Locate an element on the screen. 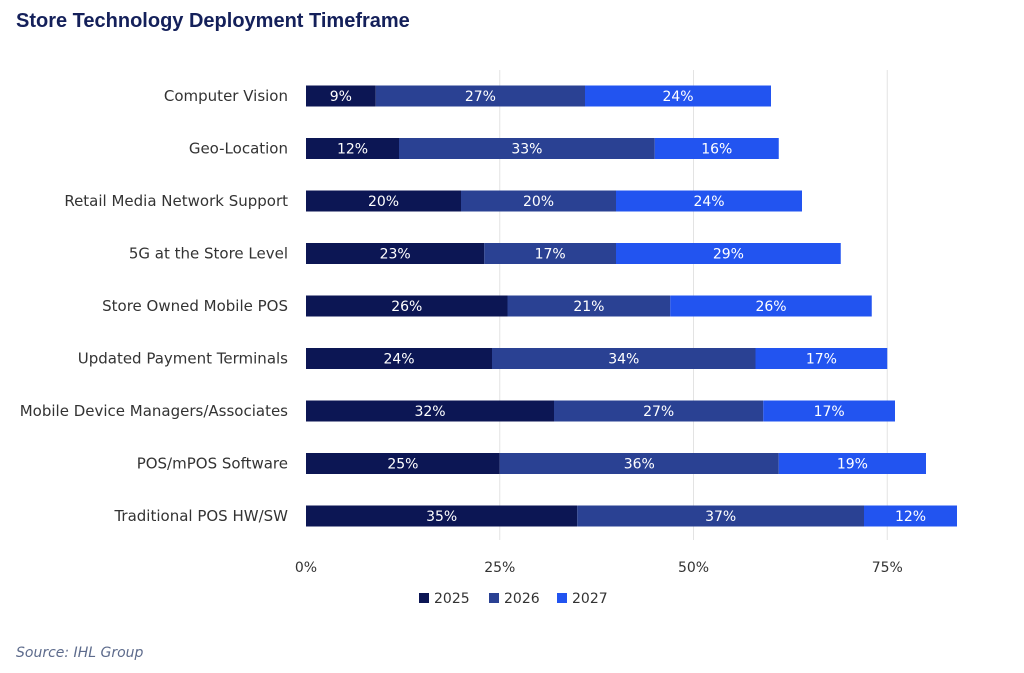 This screenshot has width=1024, height=673. category-label: Traditional POS HW/SW is located at coordinates (200, 516).